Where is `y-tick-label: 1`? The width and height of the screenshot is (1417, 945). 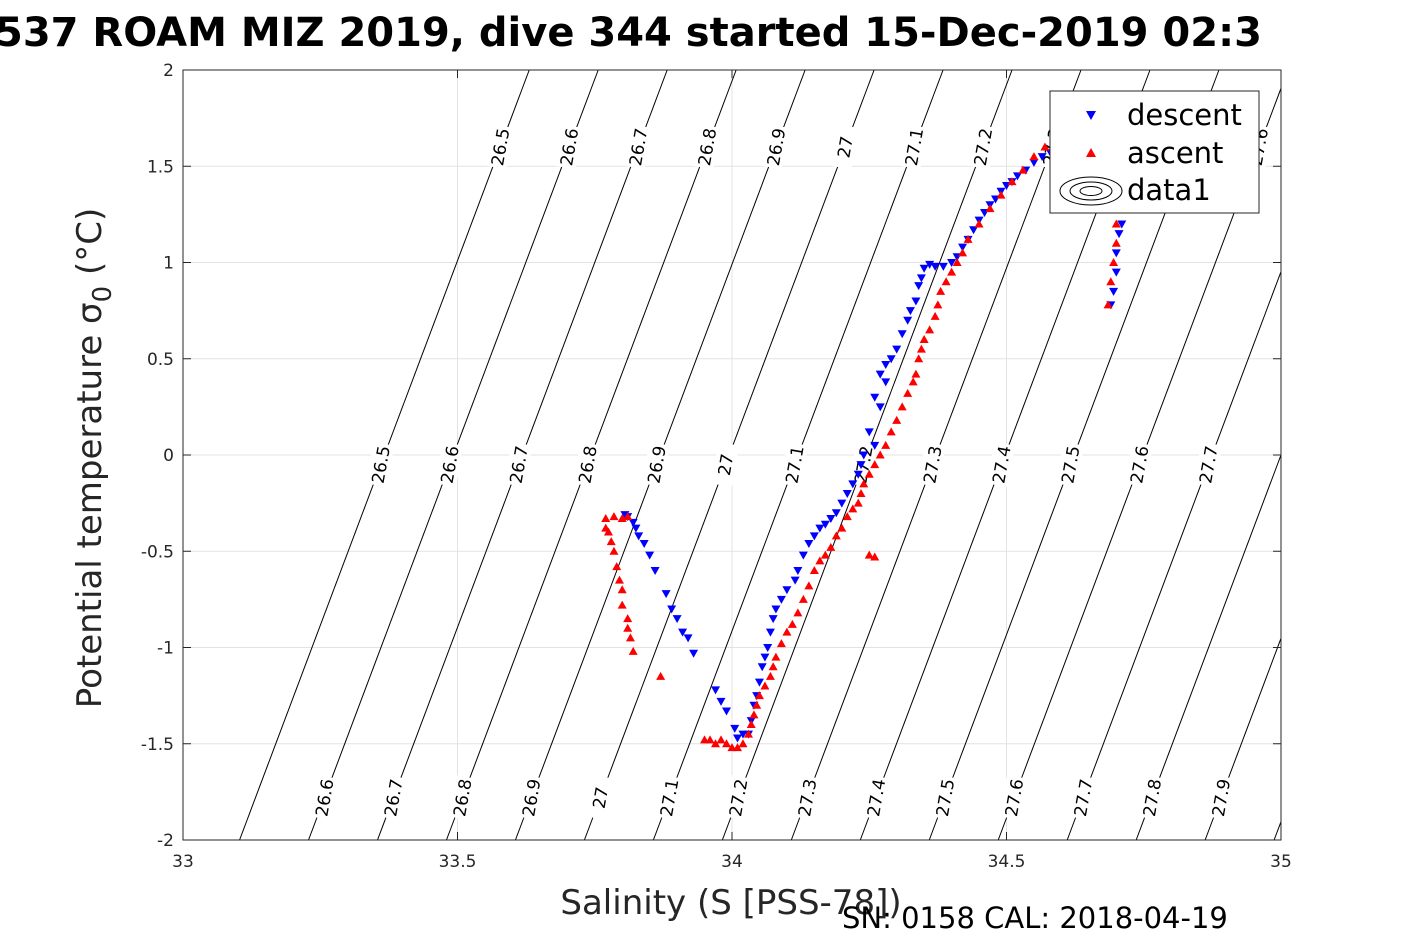 y-tick-label: 1 is located at coordinates (168, 264).